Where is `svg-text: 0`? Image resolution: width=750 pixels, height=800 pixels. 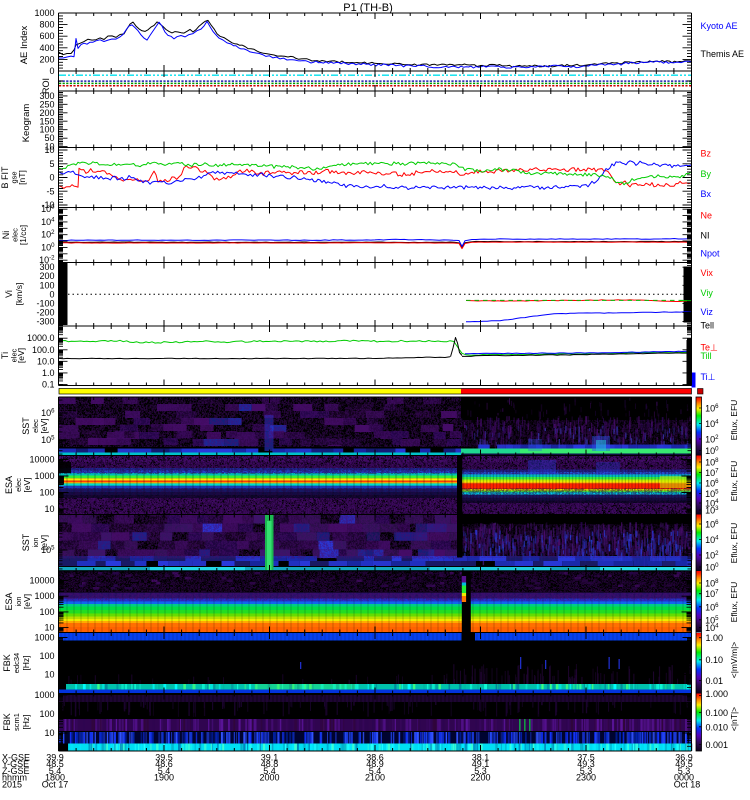
svg-text: 0 is located at coordinates (51, 178).